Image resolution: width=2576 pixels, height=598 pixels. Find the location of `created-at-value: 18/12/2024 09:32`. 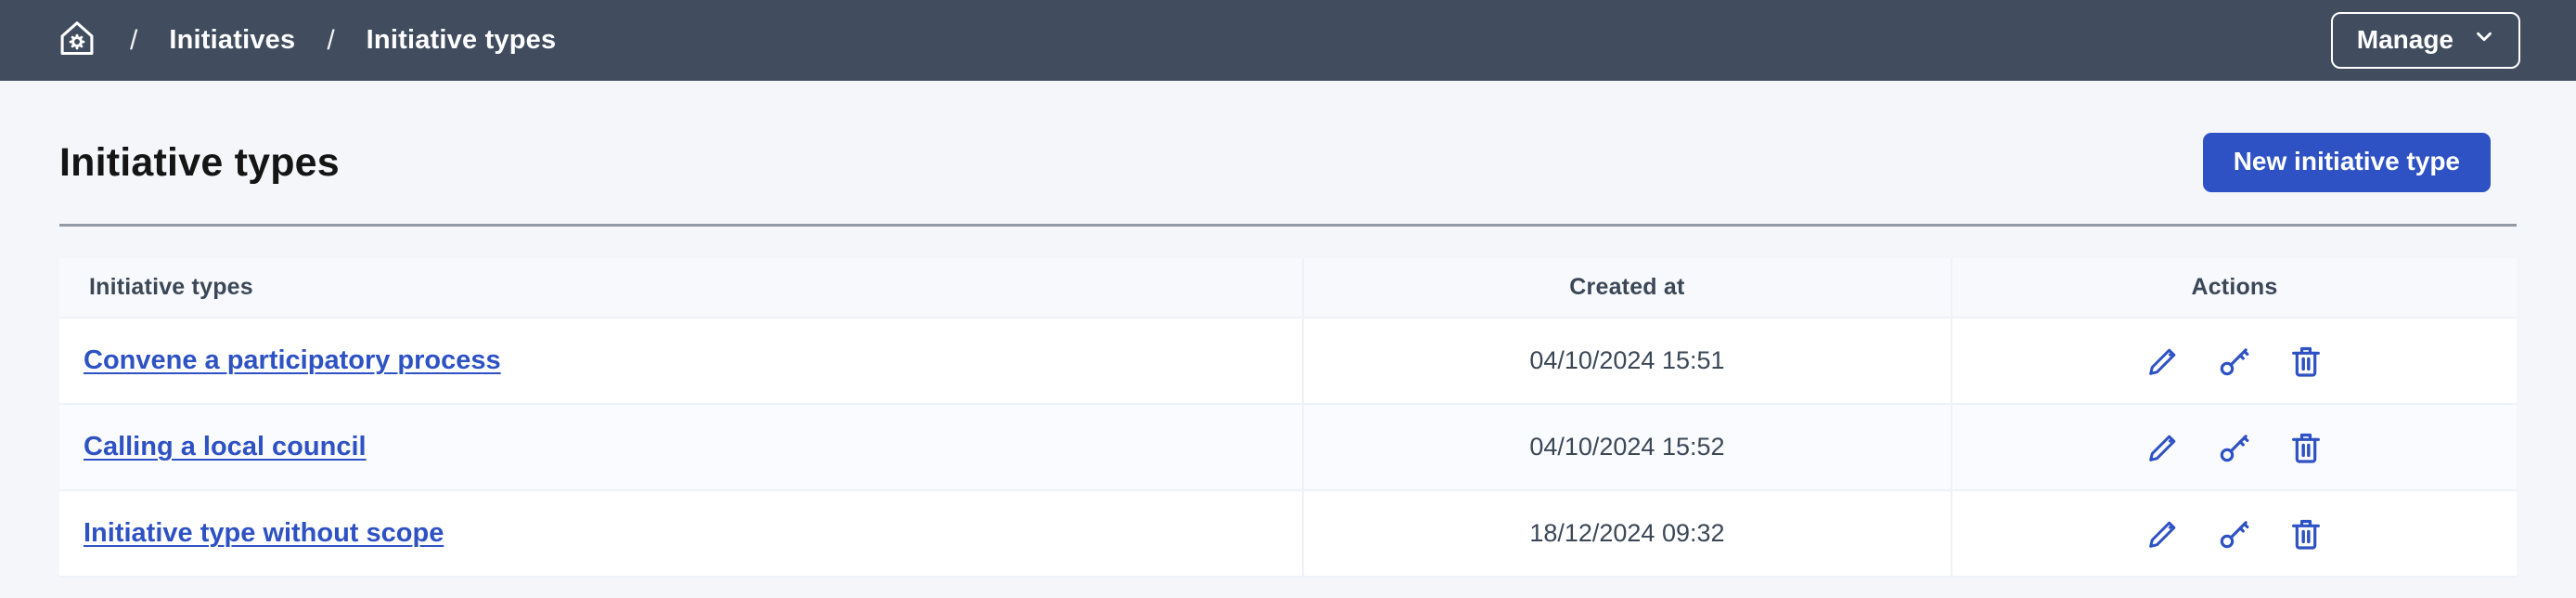

created-at-value: 18/12/2024 09:32 is located at coordinates (1627, 533).